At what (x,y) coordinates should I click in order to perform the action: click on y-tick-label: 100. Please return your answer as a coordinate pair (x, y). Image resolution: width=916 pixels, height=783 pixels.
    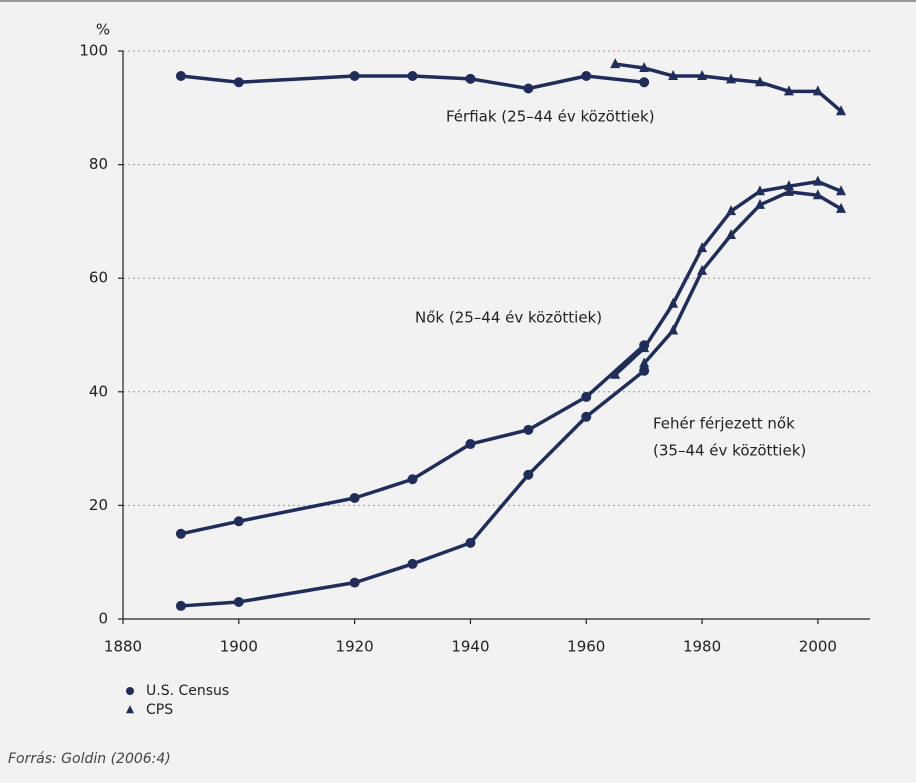
    Looking at the image, I should click on (93, 51).